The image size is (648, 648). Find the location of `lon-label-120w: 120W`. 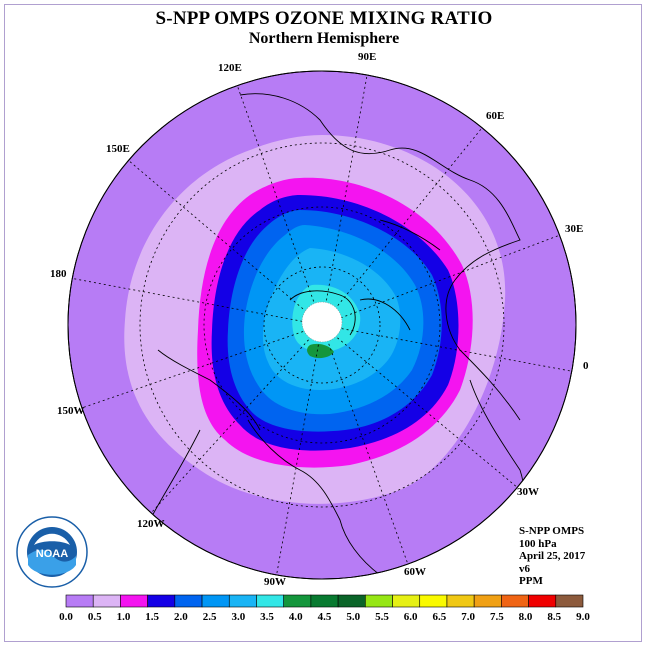

lon-label-120w: 120W is located at coordinates (151, 524).